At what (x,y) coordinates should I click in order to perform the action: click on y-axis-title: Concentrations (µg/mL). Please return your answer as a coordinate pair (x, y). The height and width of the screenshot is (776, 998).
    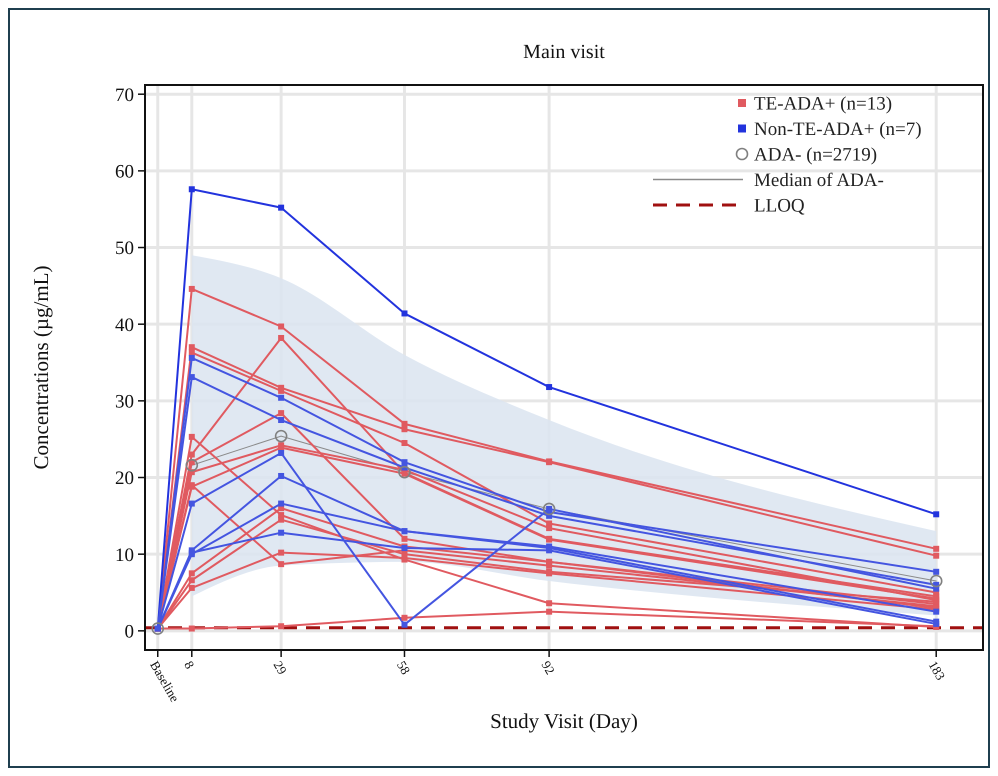
    Looking at the image, I should click on (41, 368).